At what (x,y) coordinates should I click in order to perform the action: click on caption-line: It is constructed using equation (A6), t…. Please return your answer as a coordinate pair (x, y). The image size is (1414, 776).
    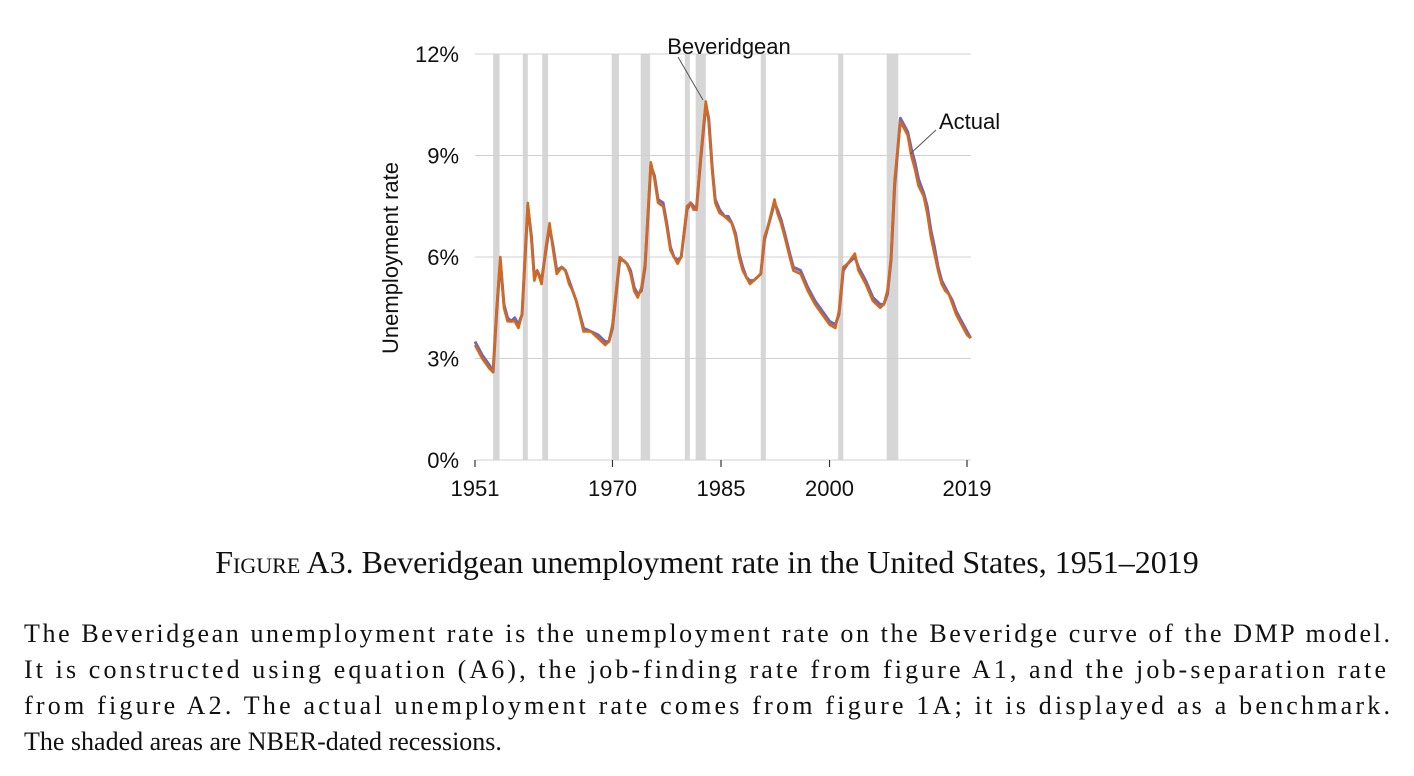
    Looking at the image, I should click on (705, 669).